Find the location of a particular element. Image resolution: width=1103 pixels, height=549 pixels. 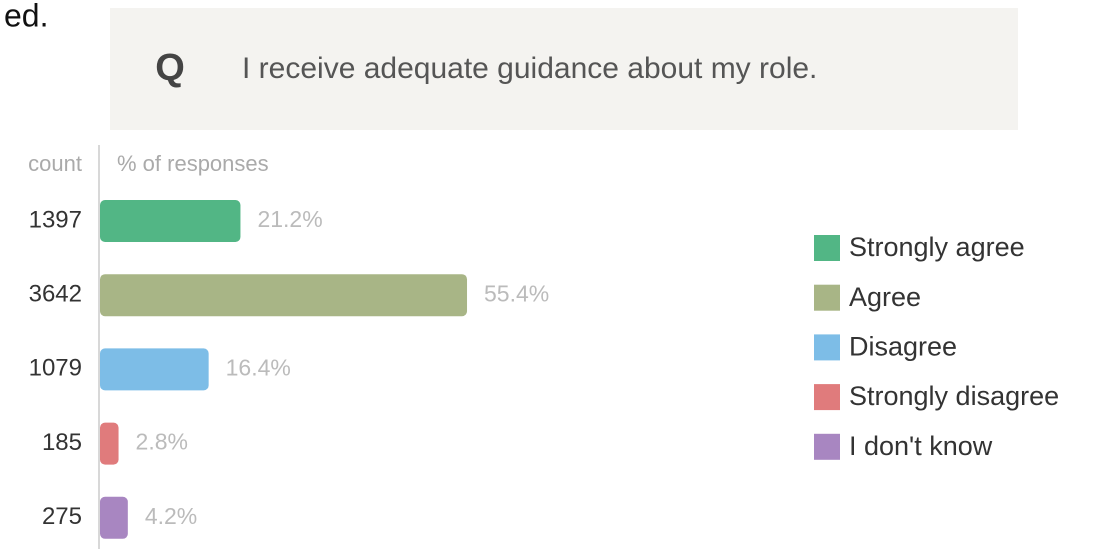

value-label: 4.2% is located at coordinates (171, 516).